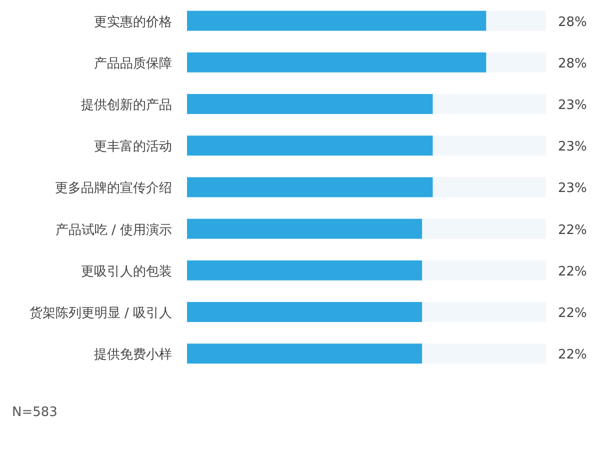 This screenshot has width=600, height=460. Describe the element at coordinates (35, 412) in the screenshot. I see `text: N=583` at that location.